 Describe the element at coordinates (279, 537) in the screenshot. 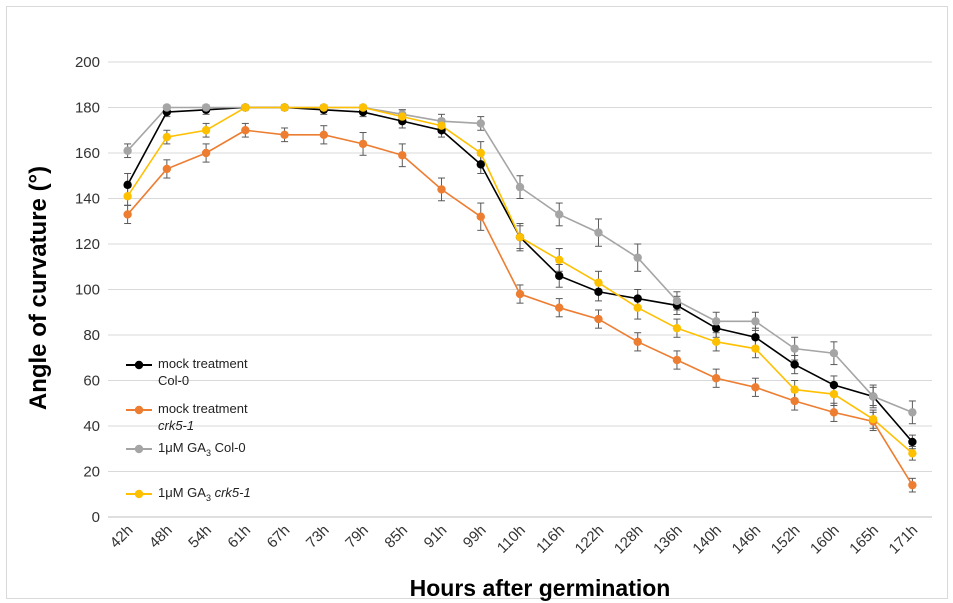

I see `x-tick-label: 67h` at that location.